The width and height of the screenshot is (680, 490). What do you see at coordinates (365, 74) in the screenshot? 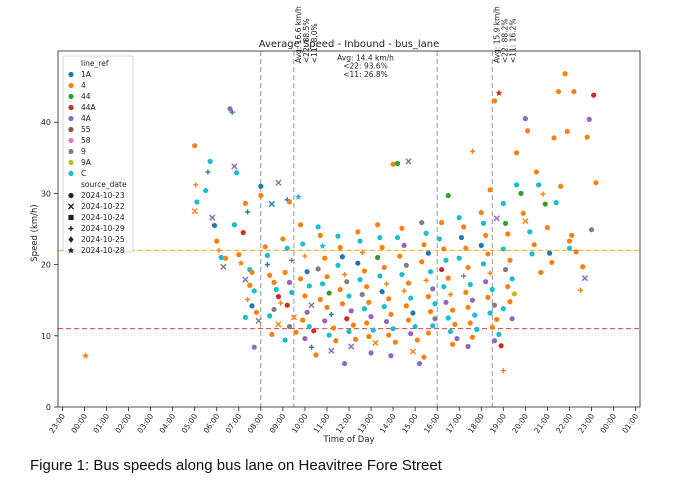
I see `annotation-text: <11: 26.8%` at bounding box center [365, 74].